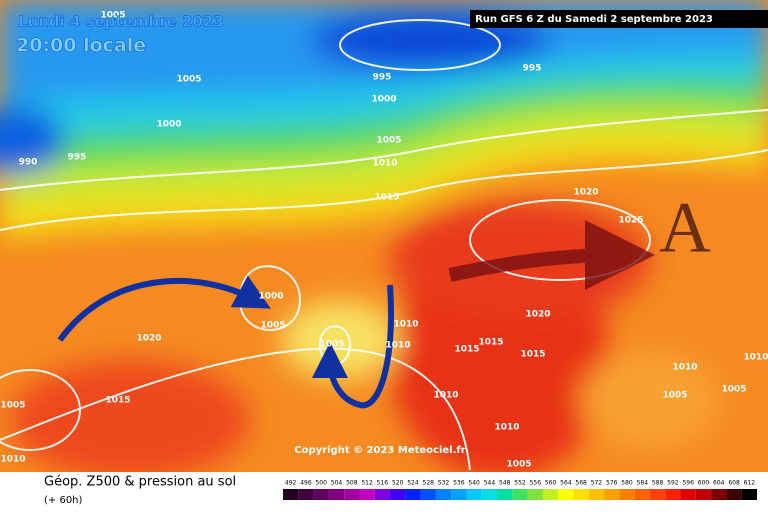 Image resolution: width=768 pixels, height=516 pixels. I want to click on legend-label: 604, so click(719, 483).